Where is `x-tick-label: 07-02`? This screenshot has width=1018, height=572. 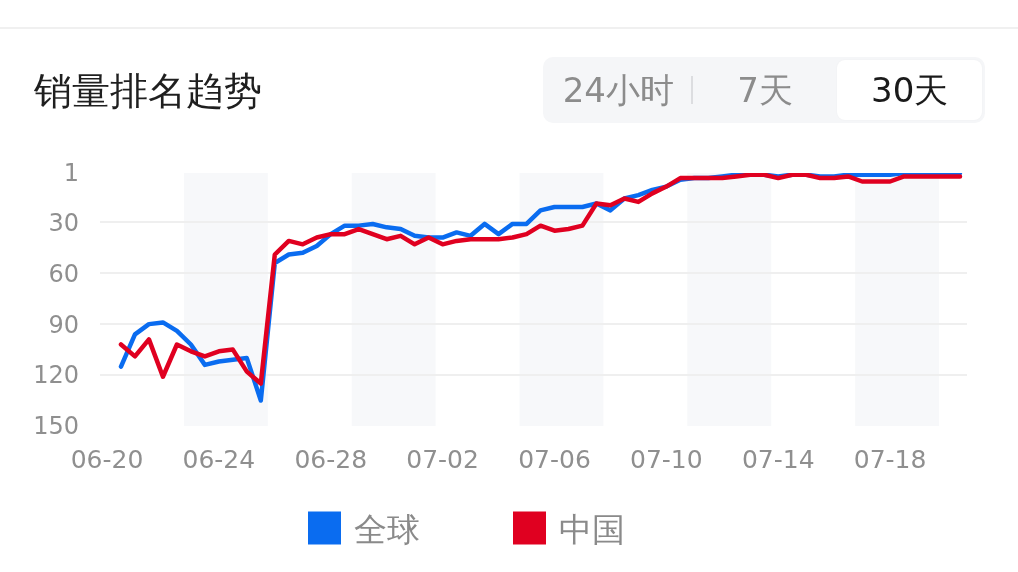
x-tick-label: 07-02 is located at coordinates (442, 459).